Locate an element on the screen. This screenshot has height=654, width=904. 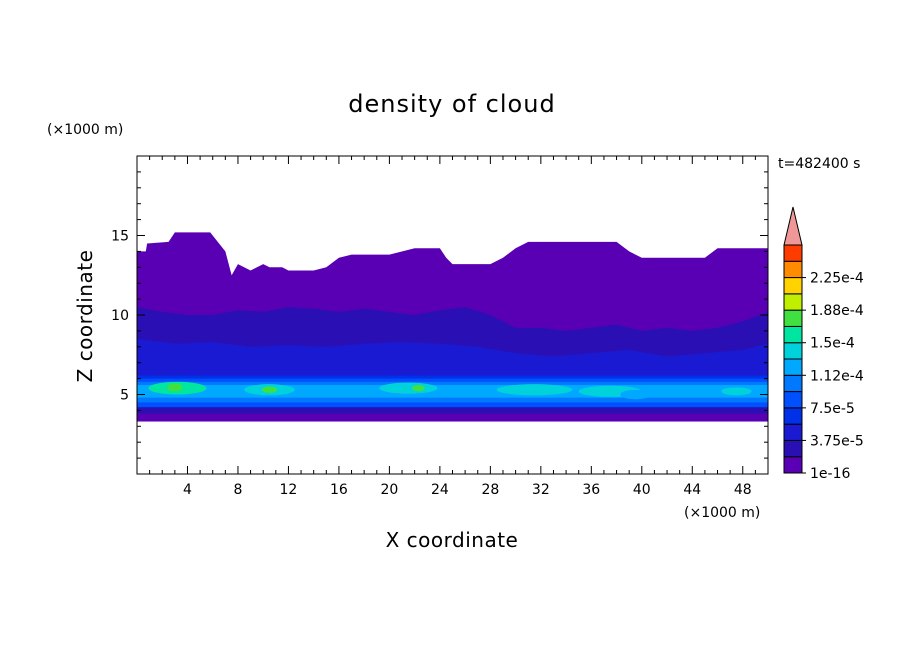
x-tick-label: 4 is located at coordinates (187, 490).